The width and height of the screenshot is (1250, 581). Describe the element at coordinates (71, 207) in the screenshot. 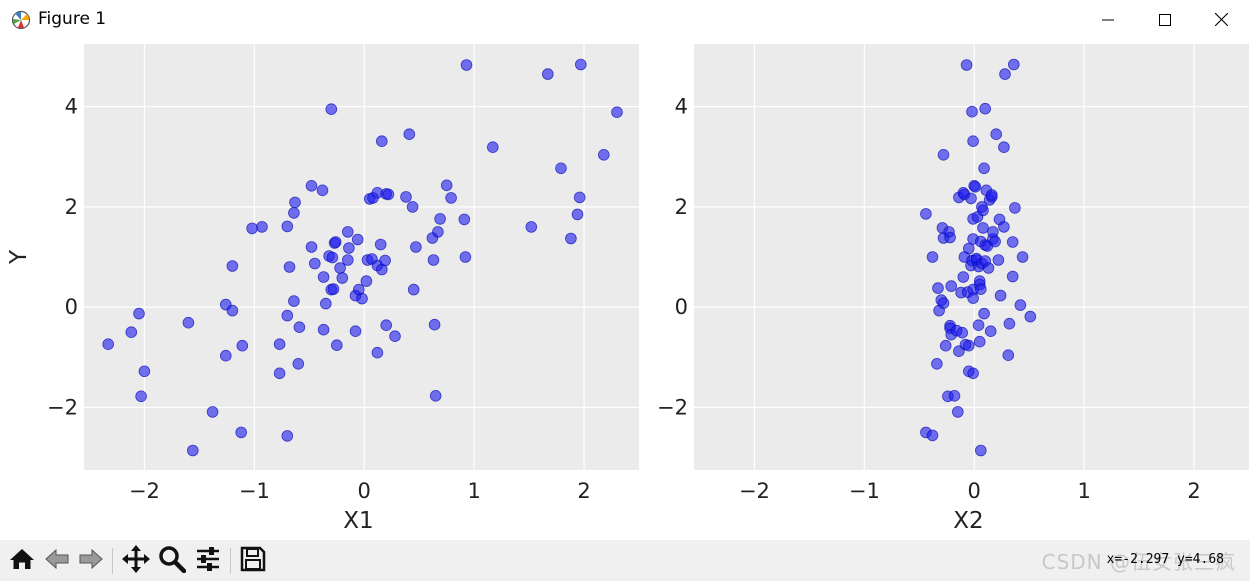

I see `y-tick-label: 2` at that location.